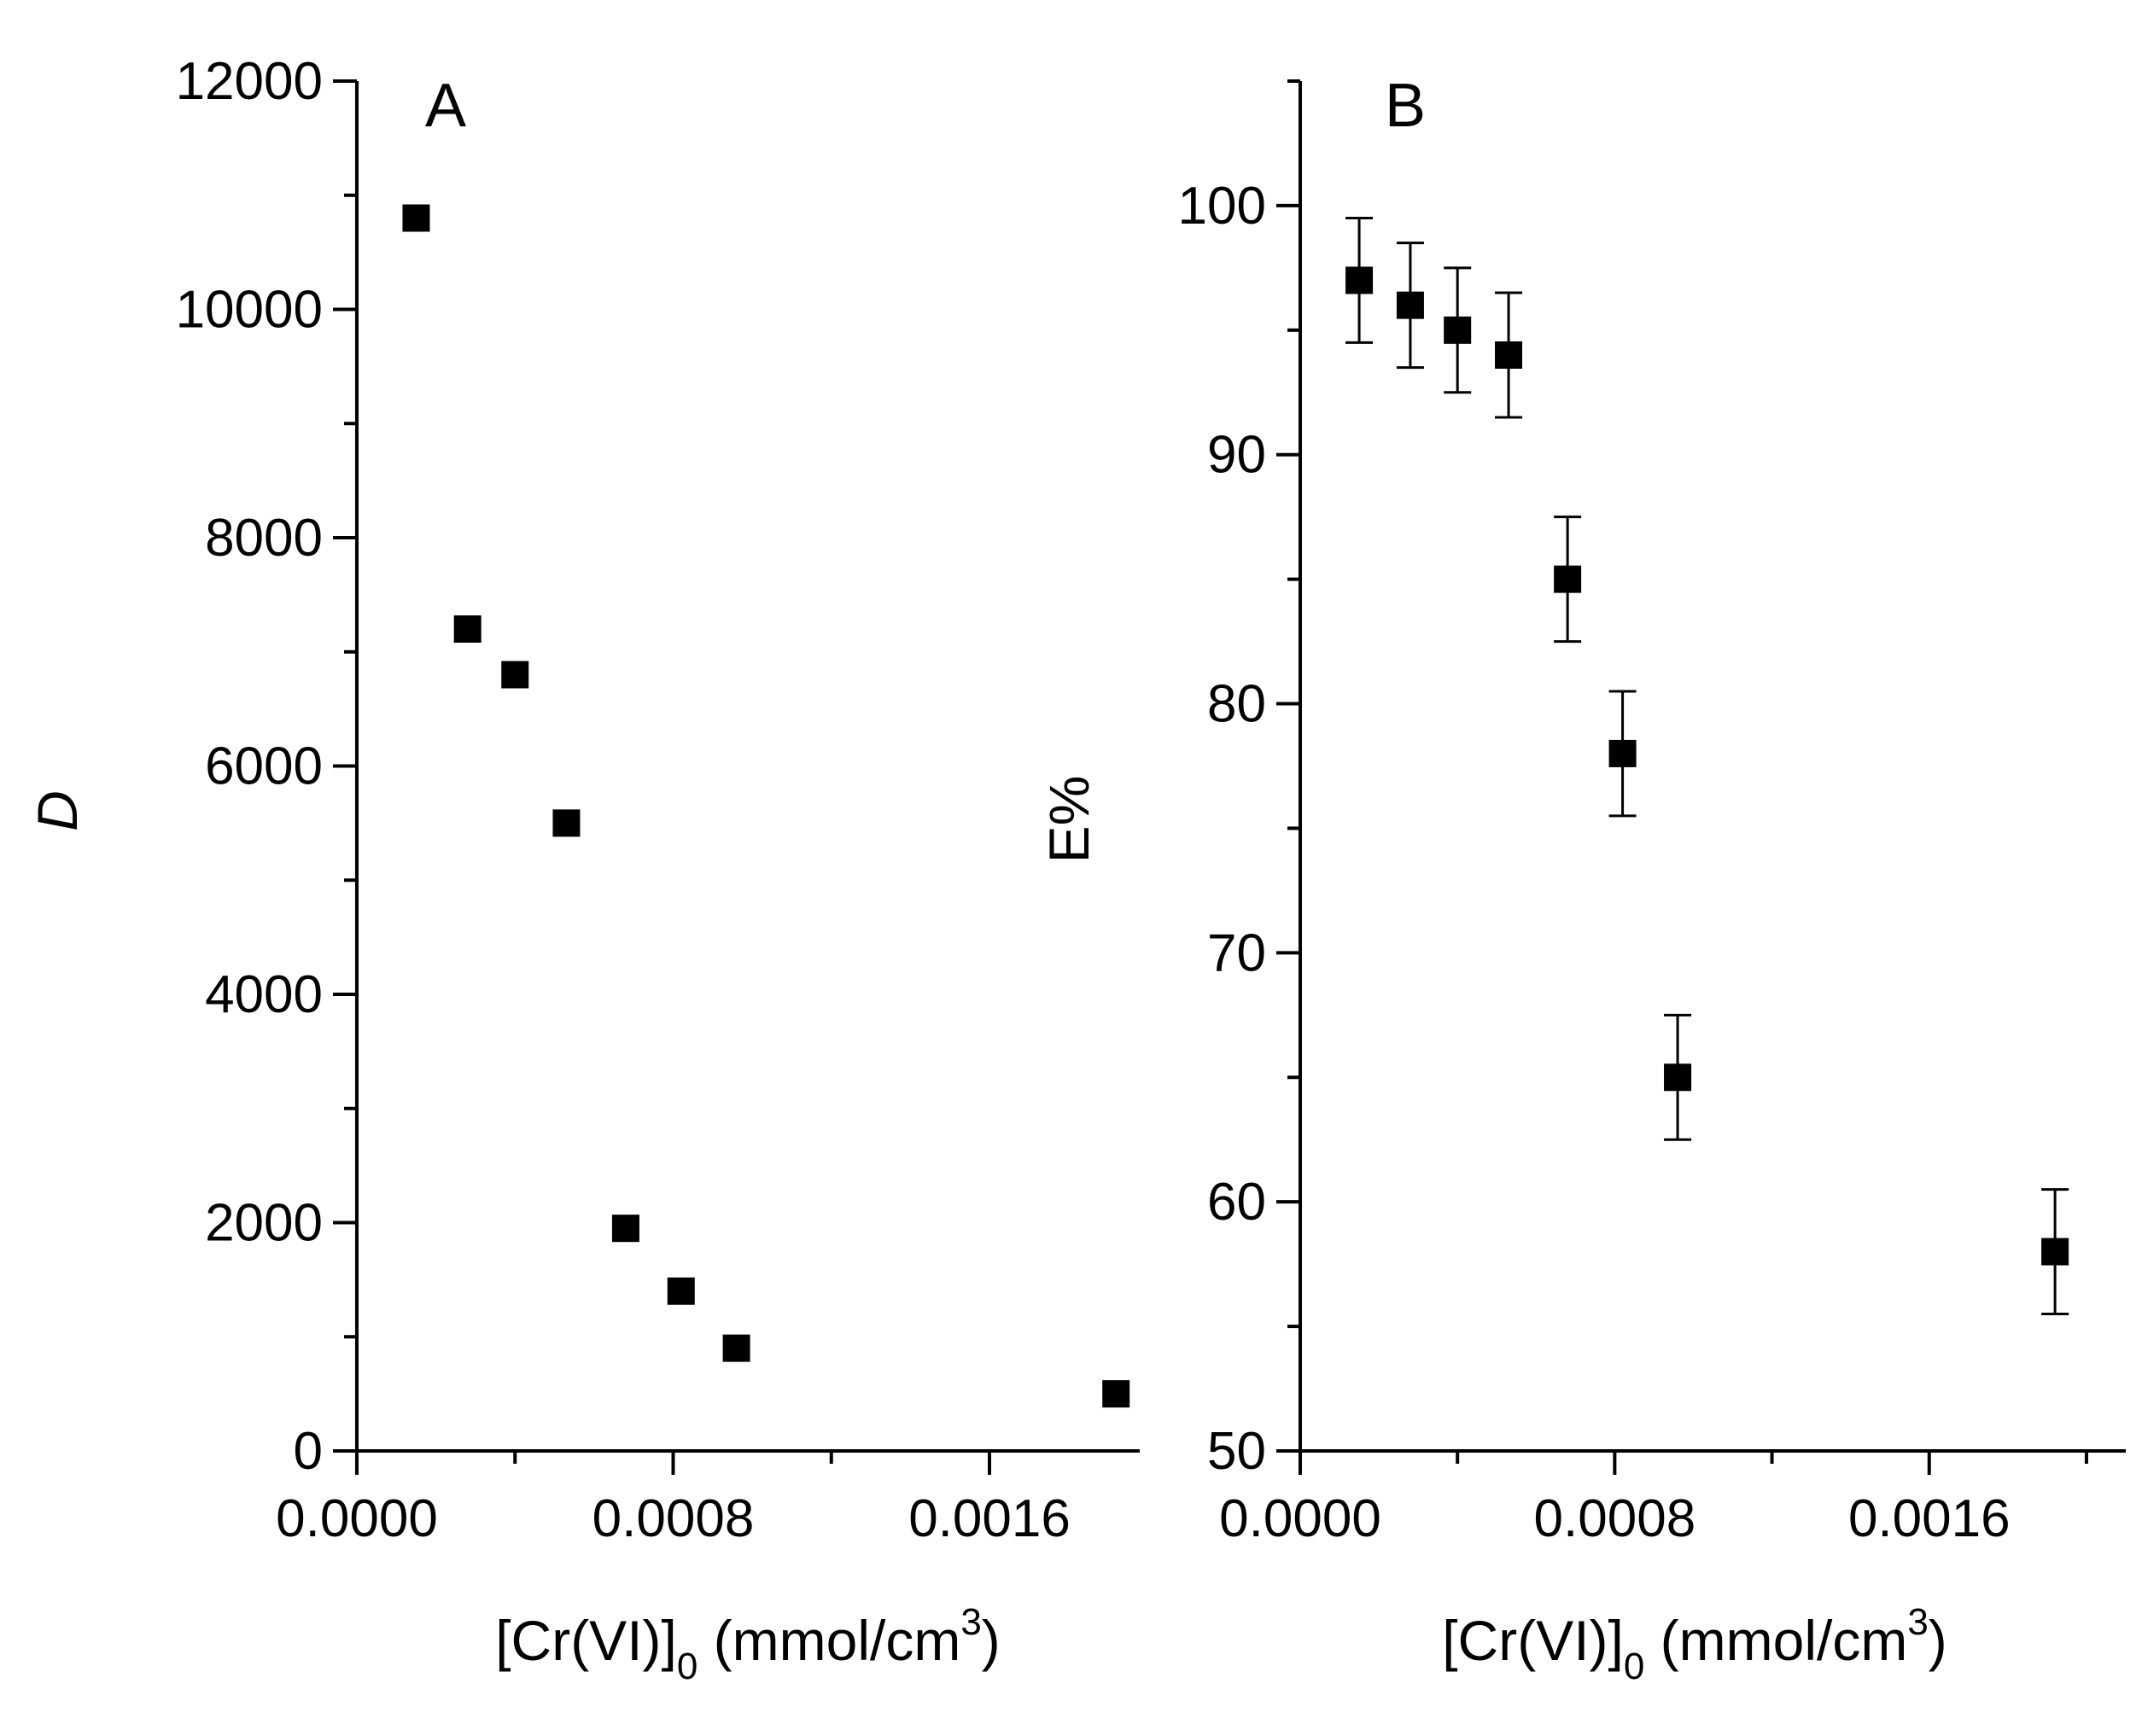 The height and width of the screenshot is (1736, 2142). I want to click on panel-letter-a: A, so click(445, 106).